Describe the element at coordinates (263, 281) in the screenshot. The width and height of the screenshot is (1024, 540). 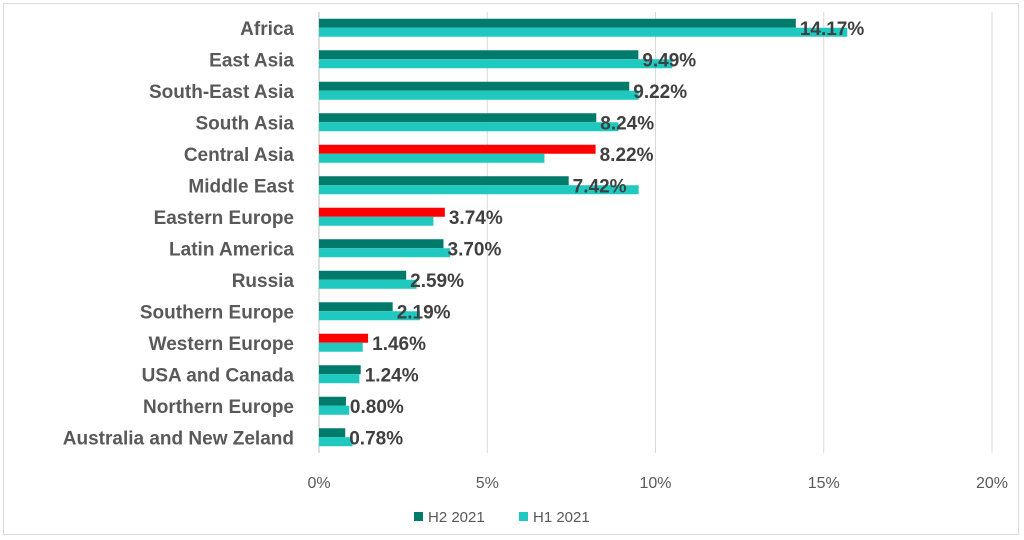
I see `category-label-russia: Russia` at that location.